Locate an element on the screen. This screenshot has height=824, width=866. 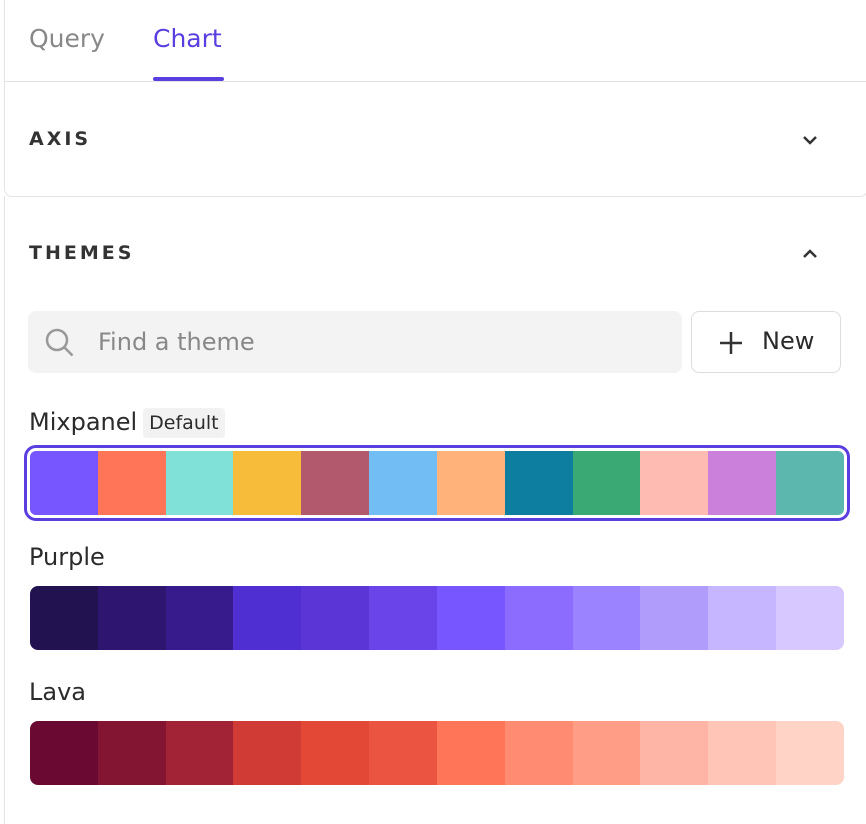
tab: Chart is located at coordinates (187, 38).